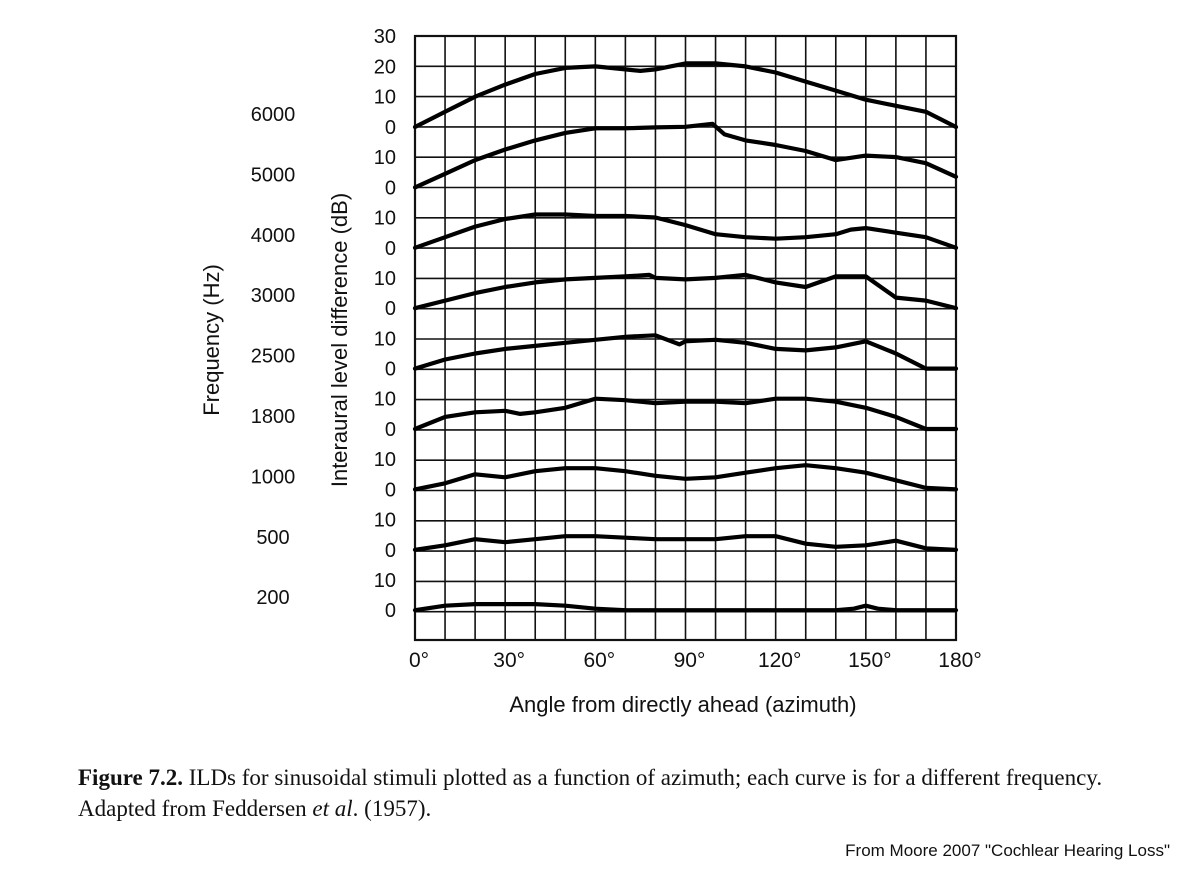  Describe the element at coordinates (599, 660) in the screenshot. I see `x-tick-label: 60°` at that location.